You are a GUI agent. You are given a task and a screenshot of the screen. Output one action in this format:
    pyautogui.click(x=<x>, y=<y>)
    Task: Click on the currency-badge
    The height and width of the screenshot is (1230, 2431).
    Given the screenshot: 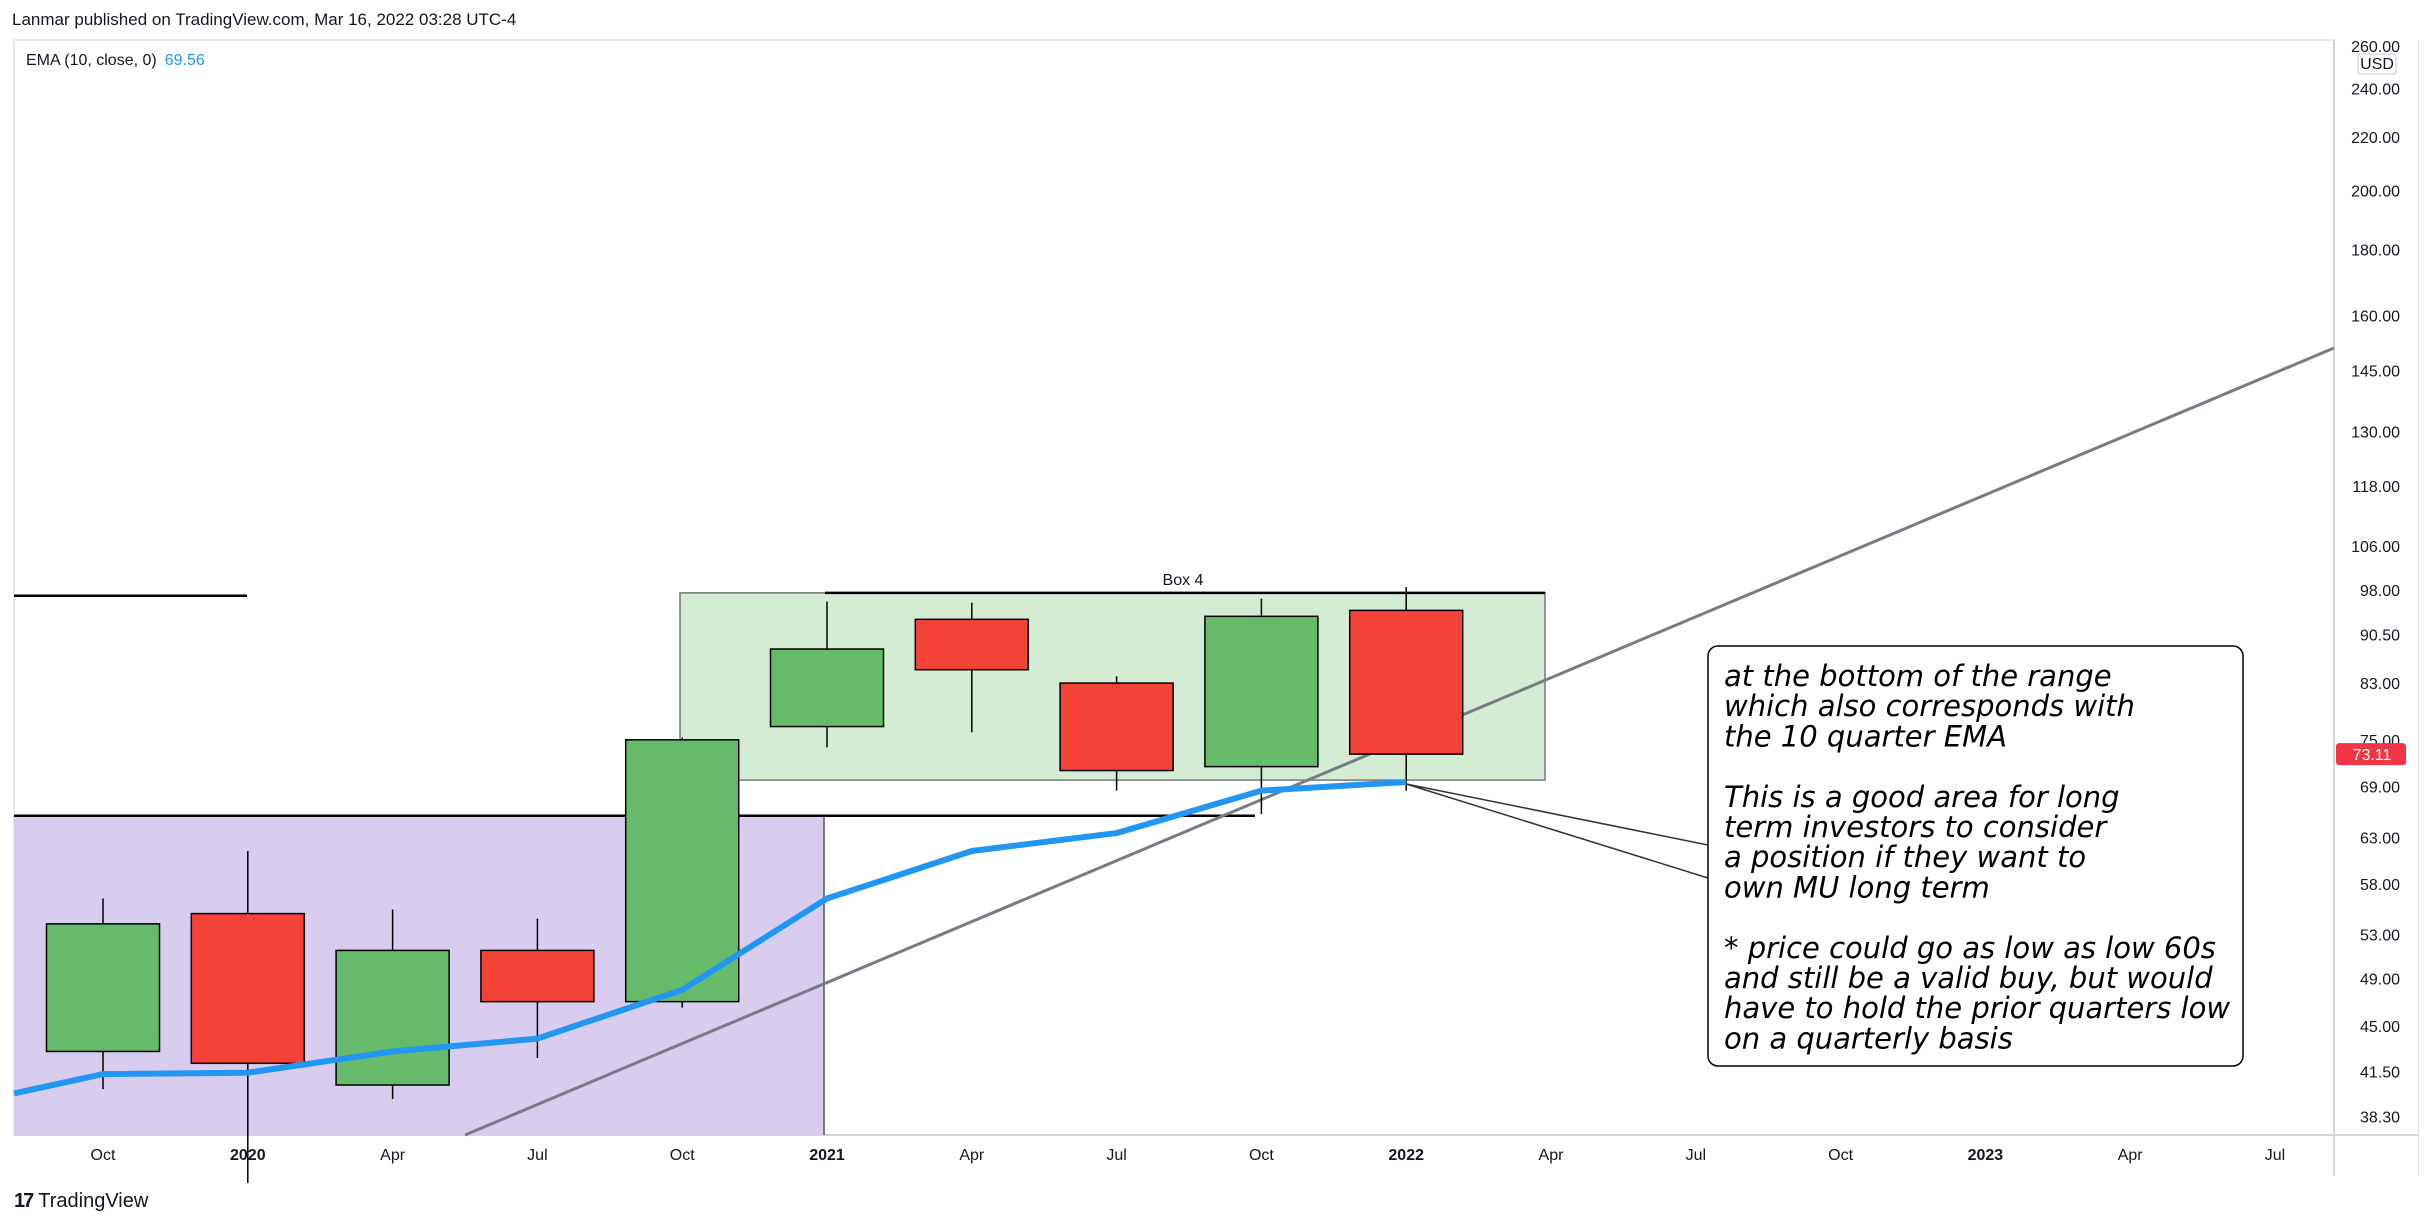 What is the action you would take?
    pyautogui.click(x=2377, y=64)
    